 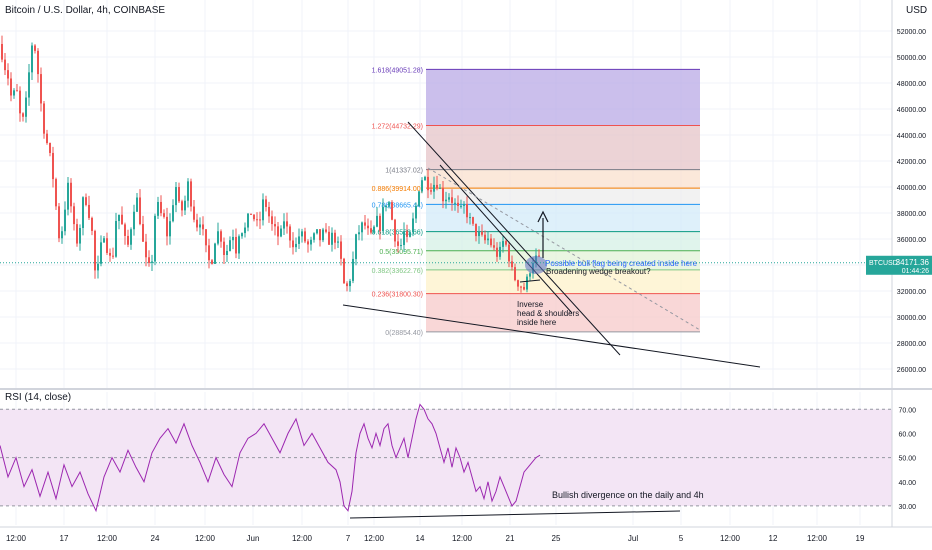 What do you see at coordinates (155, 538) in the screenshot?
I see `time-tick-label: 24` at bounding box center [155, 538].